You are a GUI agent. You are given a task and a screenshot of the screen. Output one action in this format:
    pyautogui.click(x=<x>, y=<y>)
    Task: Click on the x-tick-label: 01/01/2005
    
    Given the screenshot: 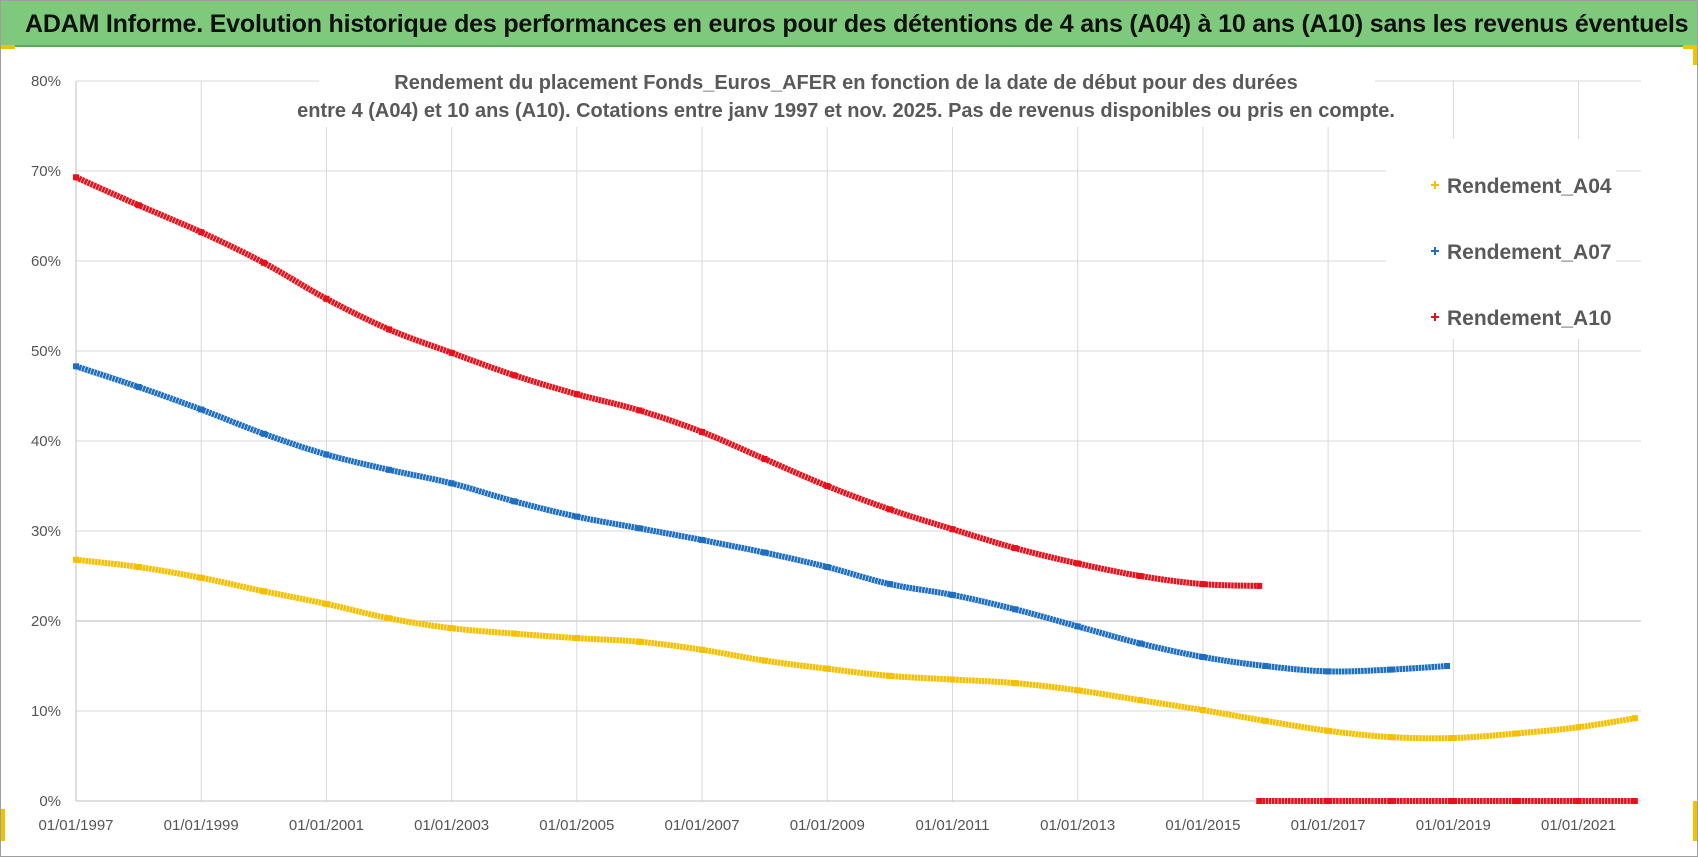 What is the action you would take?
    pyautogui.click(x=576, y=825)
    